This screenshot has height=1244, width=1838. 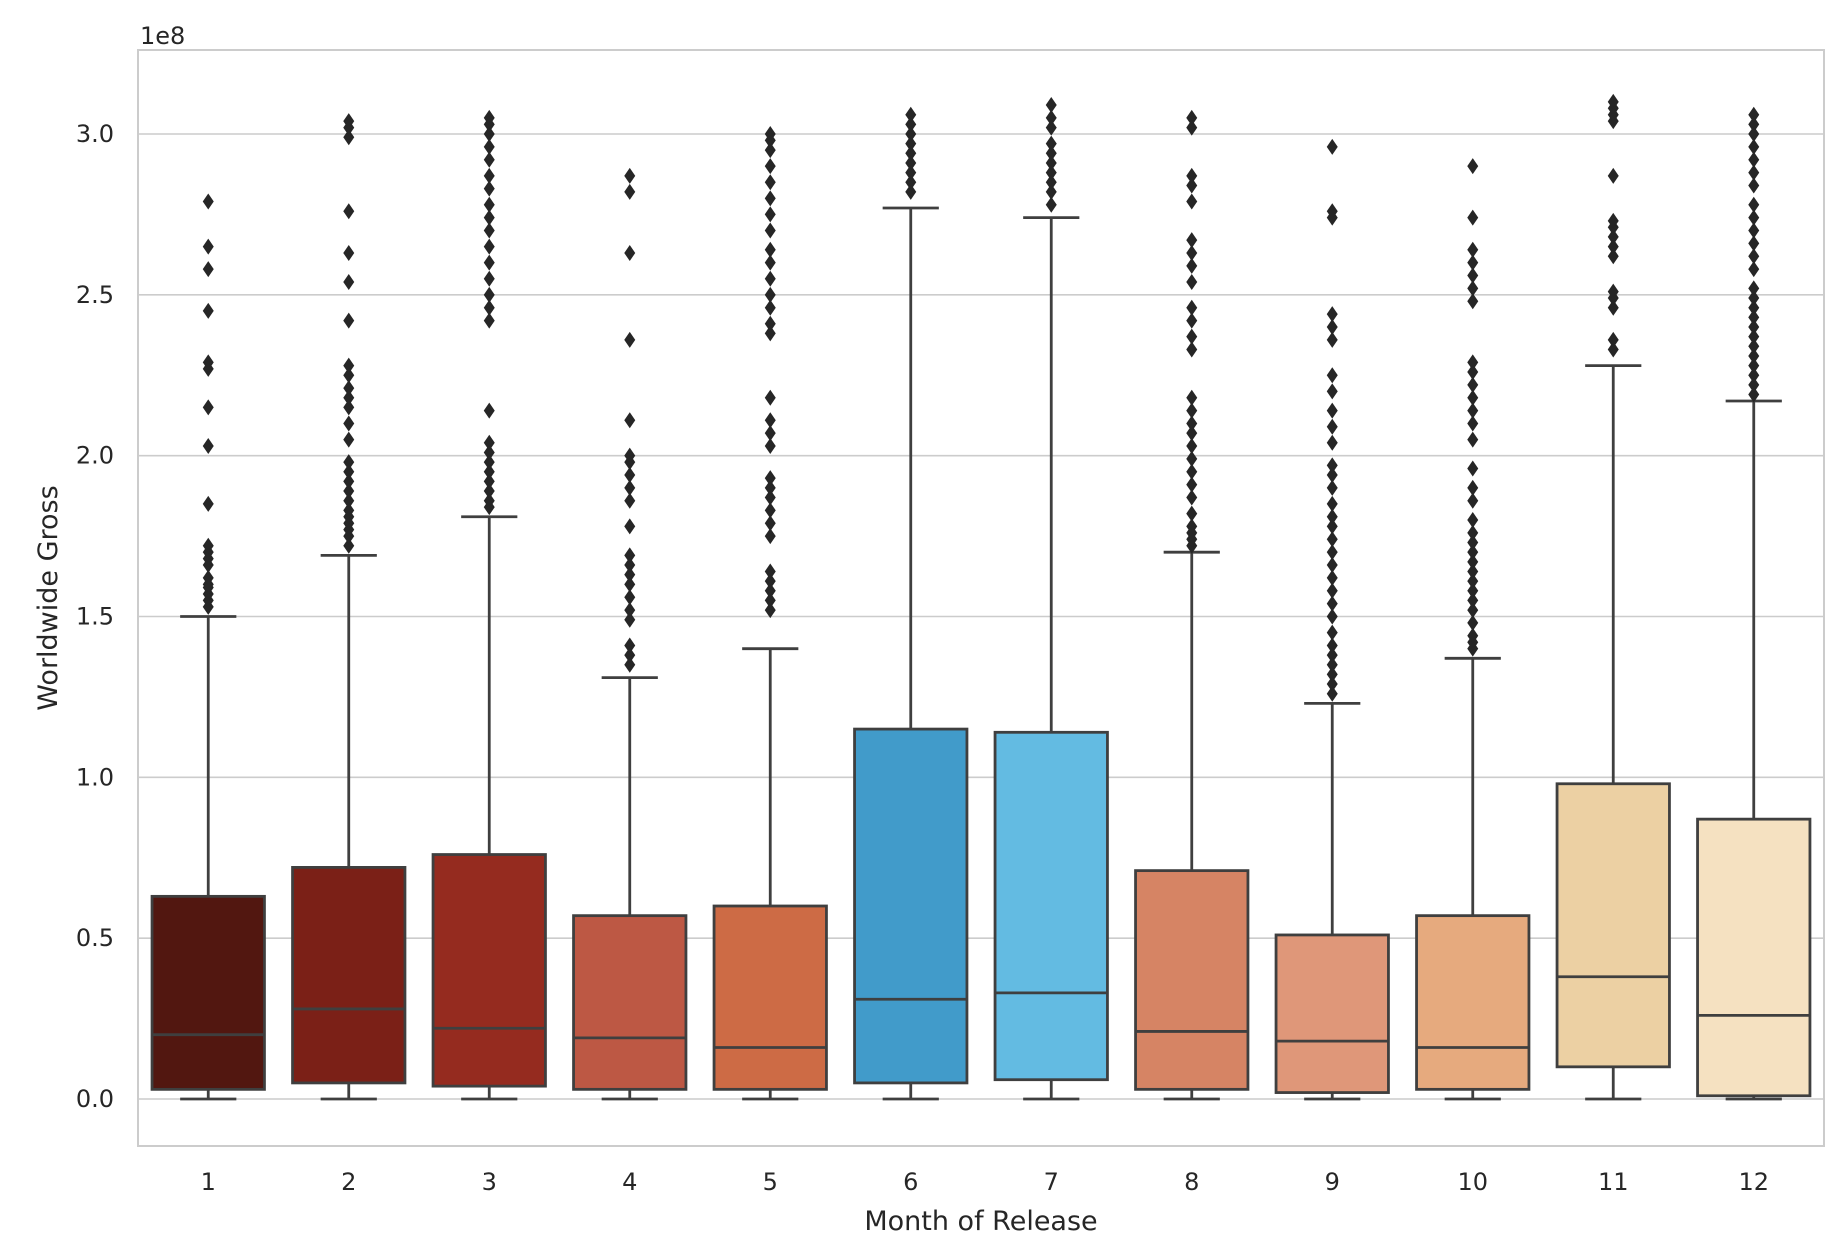 I want to click on y-axis-ticks: 0.0 0.5 1.0 1.5 2.0 2.5 3.0, so click(x=95, y=616).